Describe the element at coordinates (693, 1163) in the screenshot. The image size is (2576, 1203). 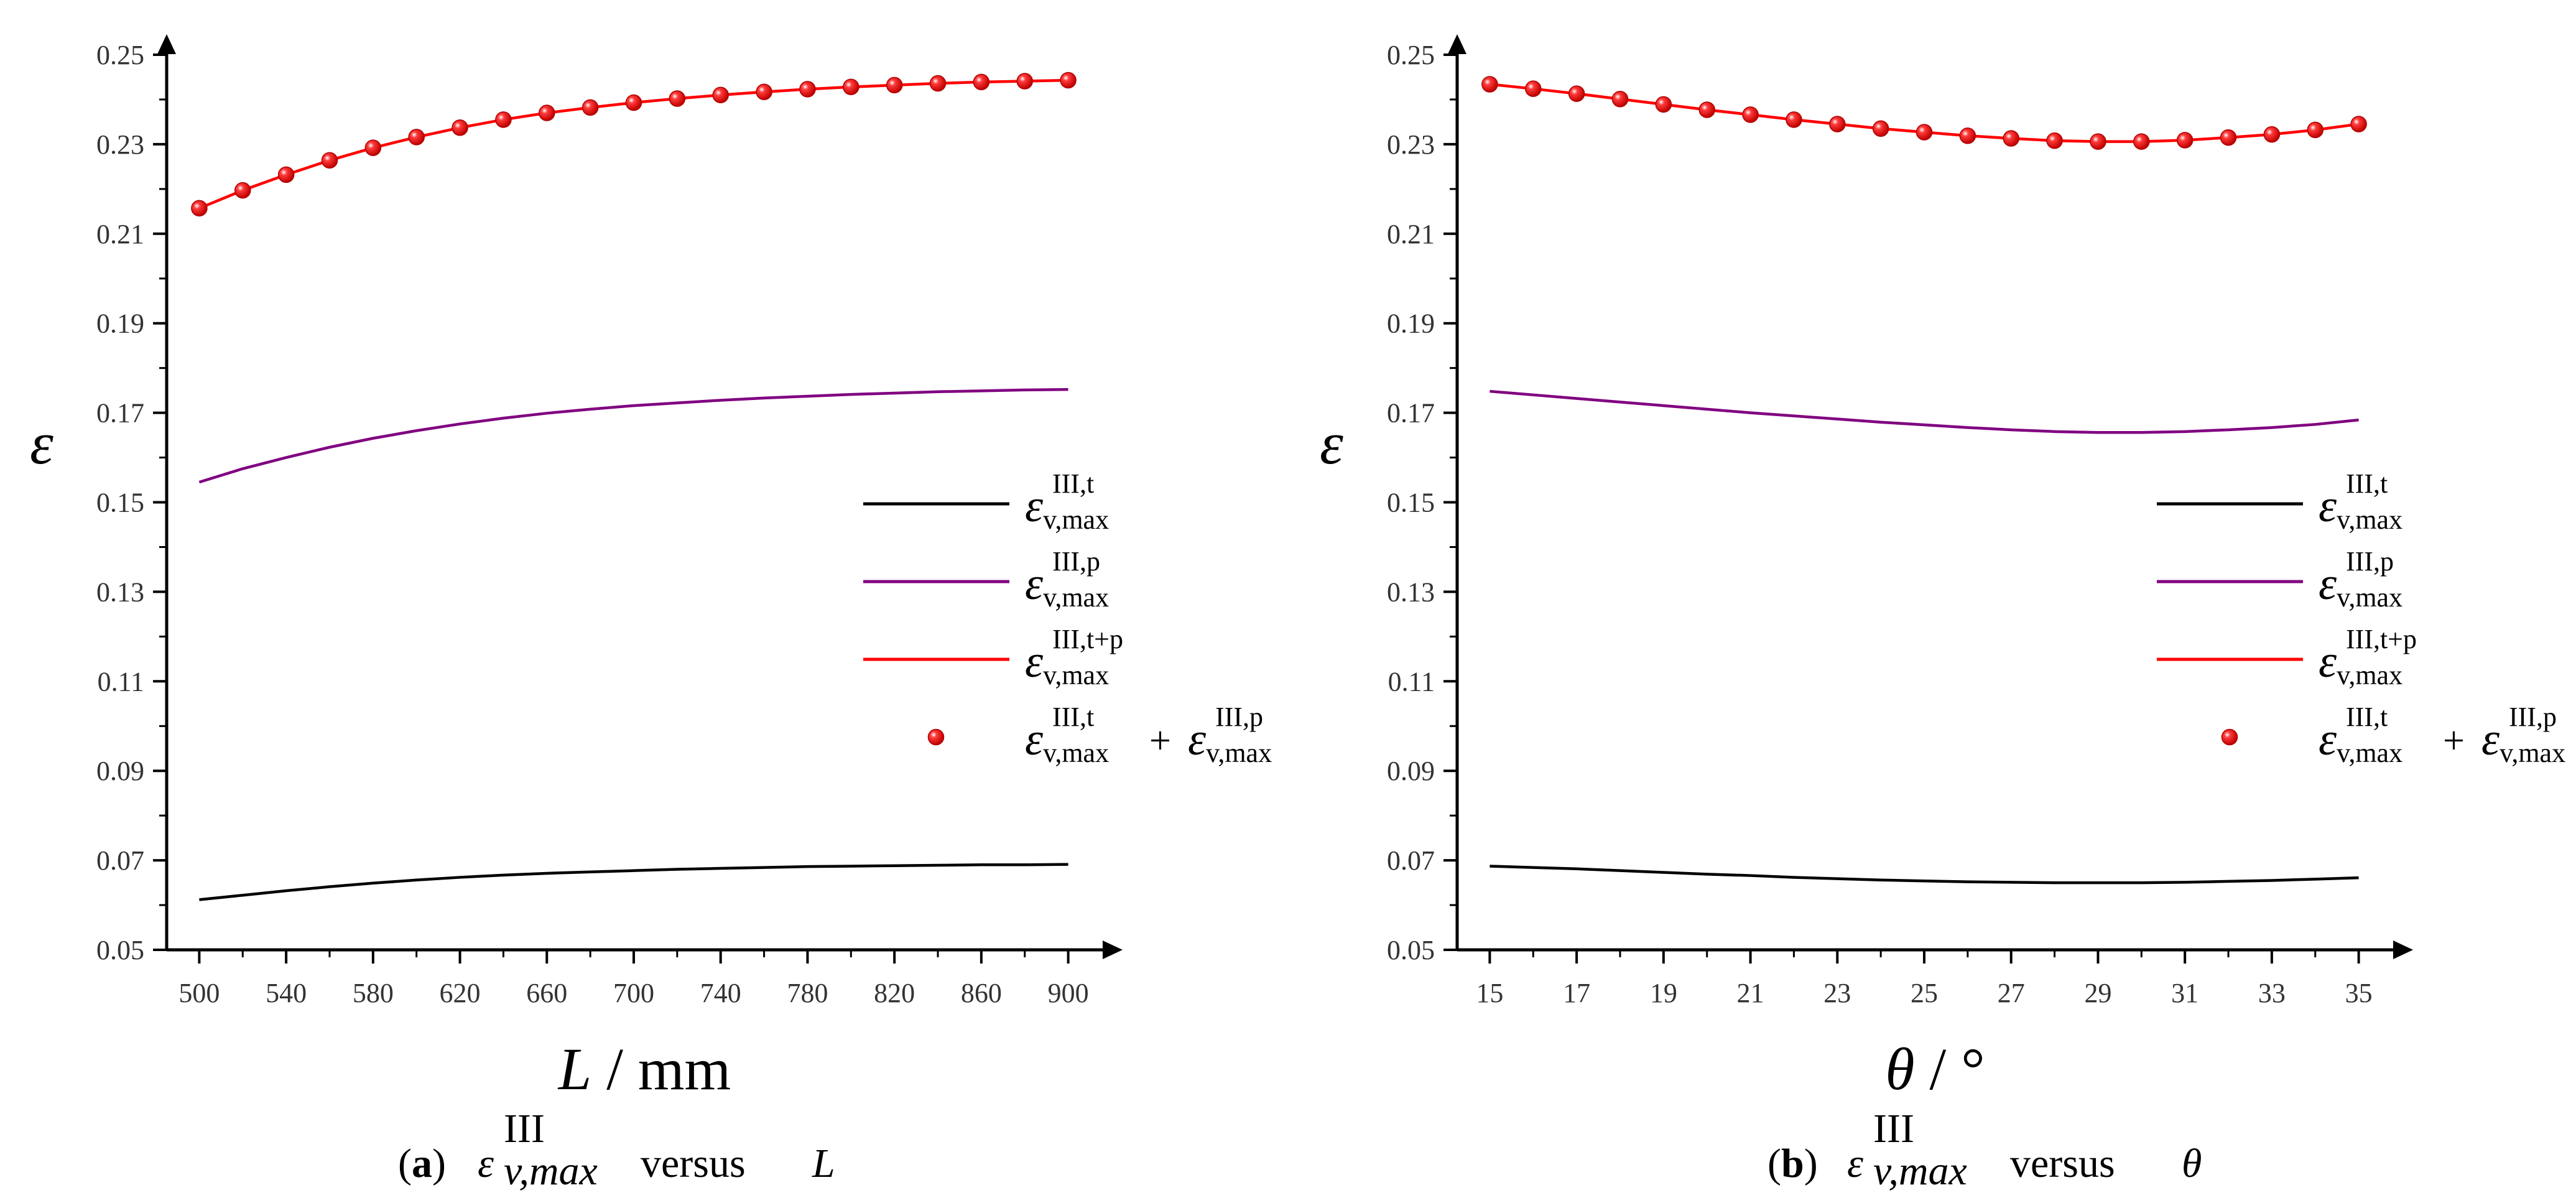
I see `caption-word: versus` at that location.